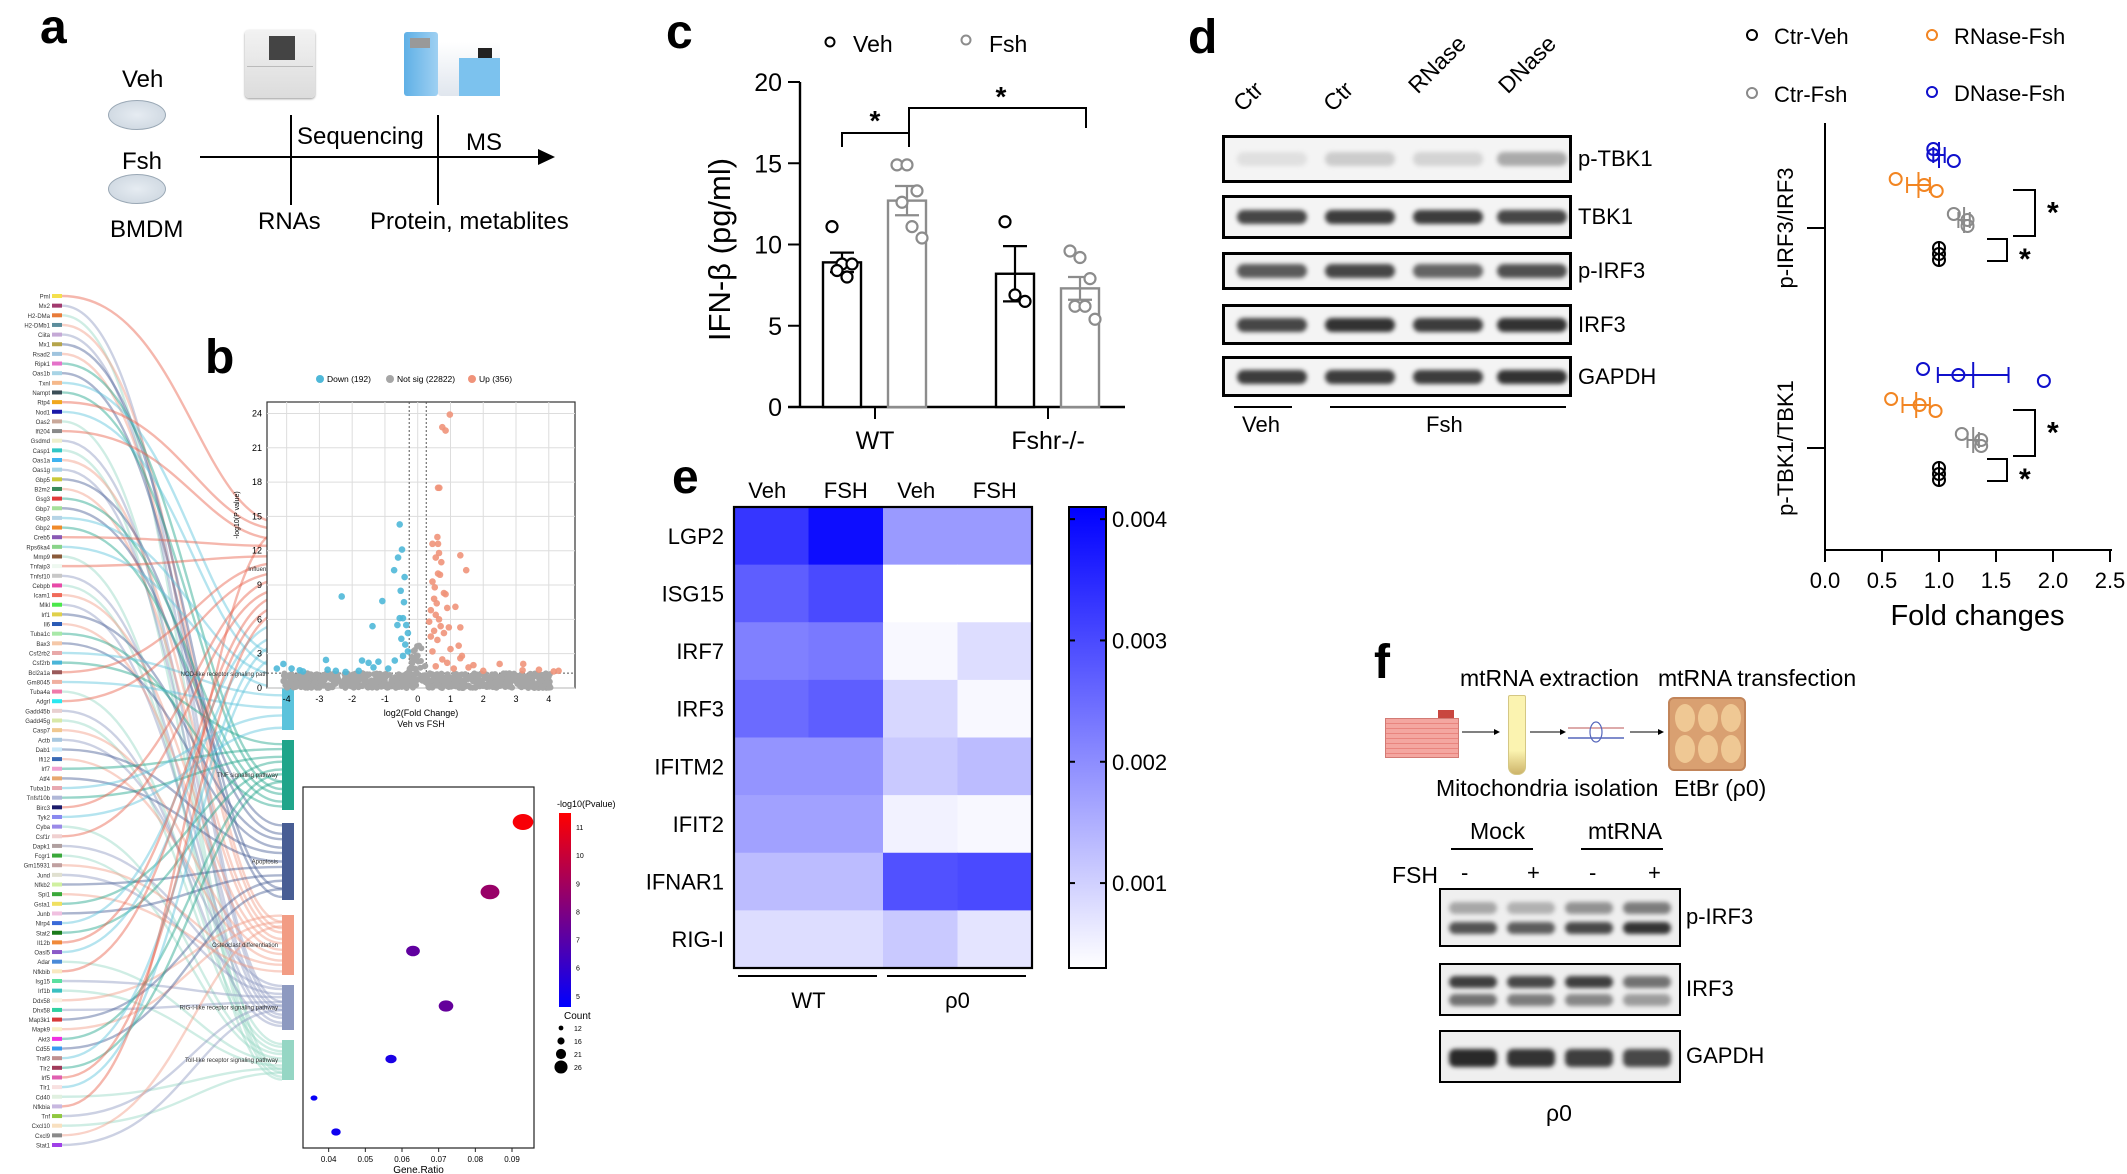 Image resolution: width=2127 pixels, height=1174 pixels. Describe the element at coordinates (1139, 762) in the screenshot. I see `colorbar-tick-label: 0.002` at that location.